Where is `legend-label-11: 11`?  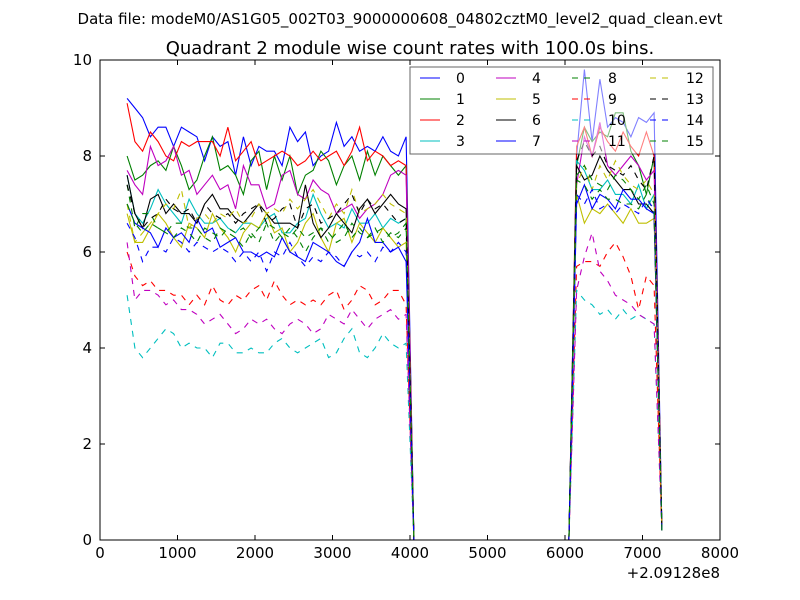 legend-label-11: 11 is located at coordinates (617, 142).